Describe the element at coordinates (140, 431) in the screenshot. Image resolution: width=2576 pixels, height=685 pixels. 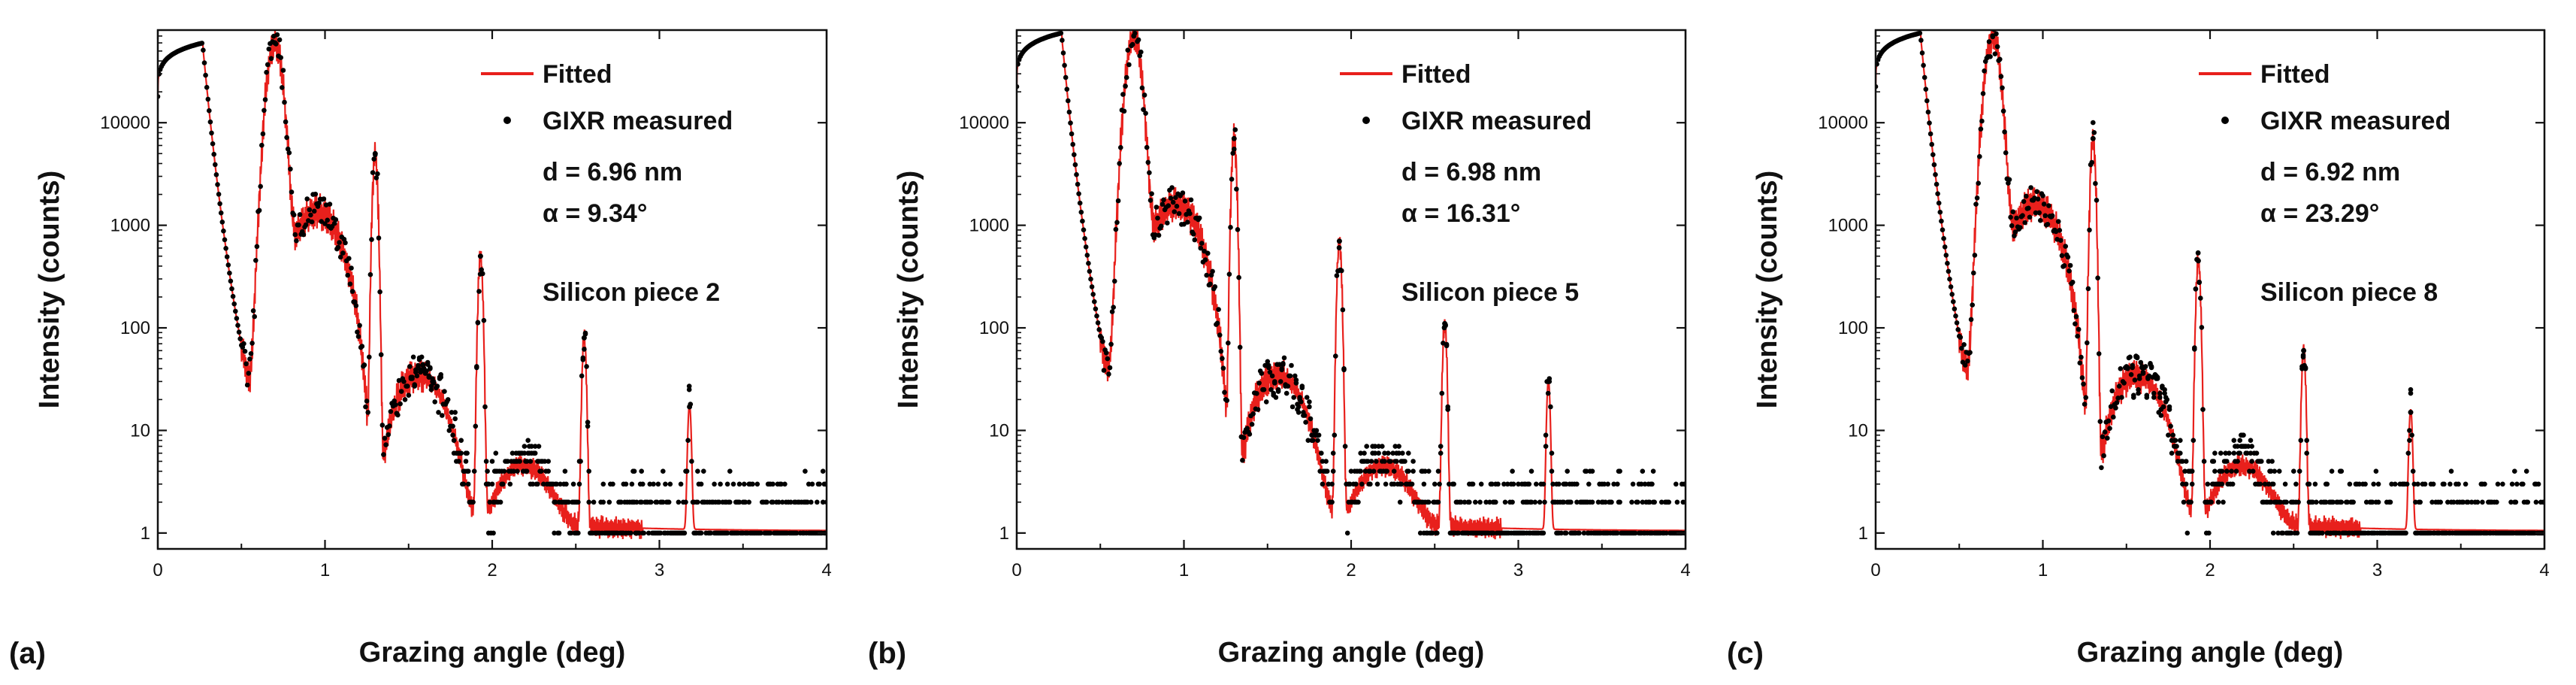
I see `y-tick-label: 10` at that location.